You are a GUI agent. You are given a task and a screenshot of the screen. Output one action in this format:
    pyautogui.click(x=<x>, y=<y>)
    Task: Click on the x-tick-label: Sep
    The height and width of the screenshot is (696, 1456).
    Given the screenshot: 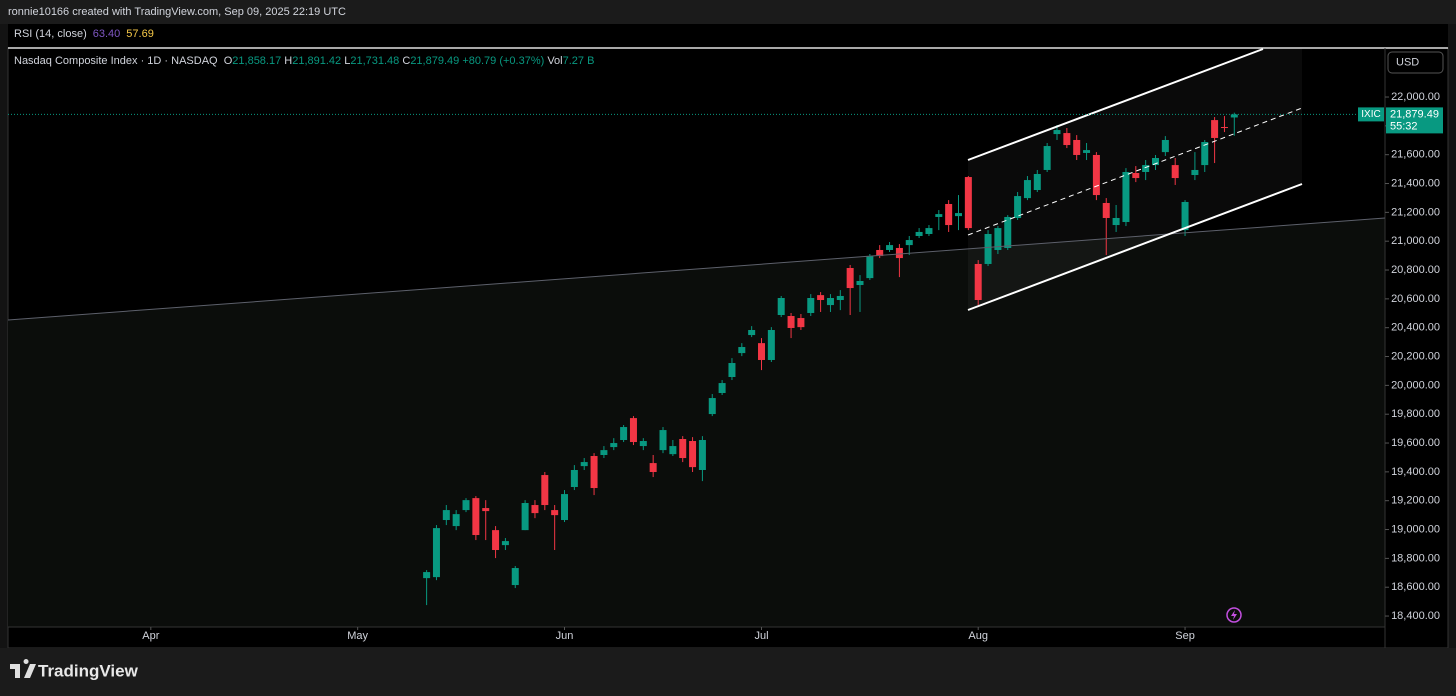 What is the action you would take?
    pyautogui.click(x=1185, y=636)
    